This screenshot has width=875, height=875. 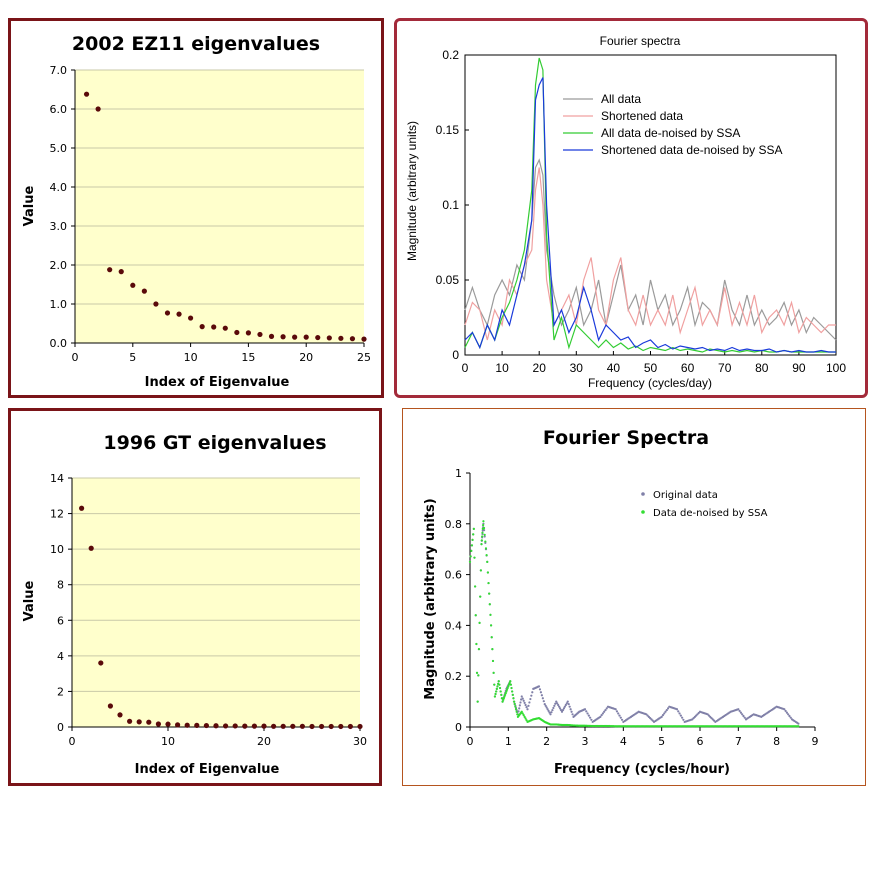 I want to click on y-tick-label: 3.0, so click(x=59, y=226).